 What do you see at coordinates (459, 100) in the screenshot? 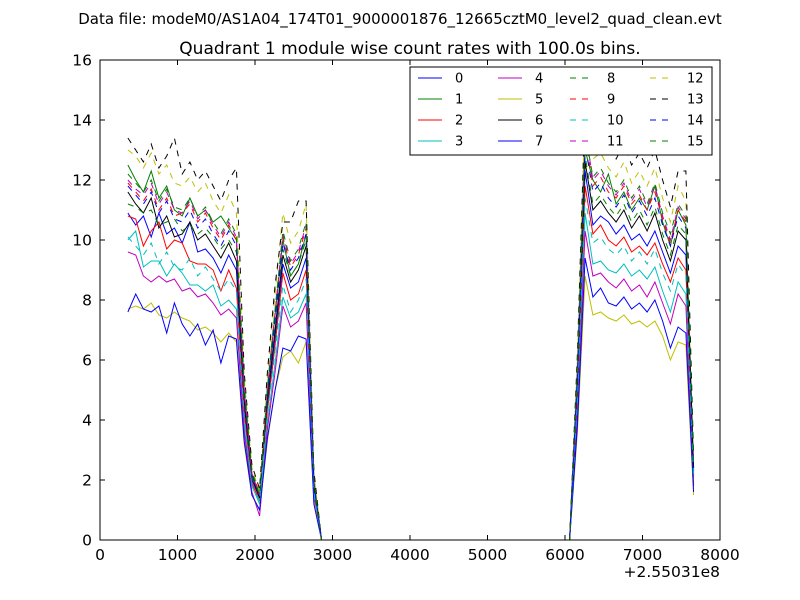
I see `legend-label-1: 1` at bounding box center [459, 100].